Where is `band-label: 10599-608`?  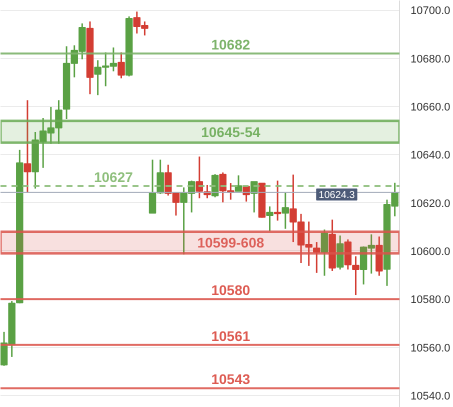
band-label: 10599-608 is located at coordinates (230, 242).